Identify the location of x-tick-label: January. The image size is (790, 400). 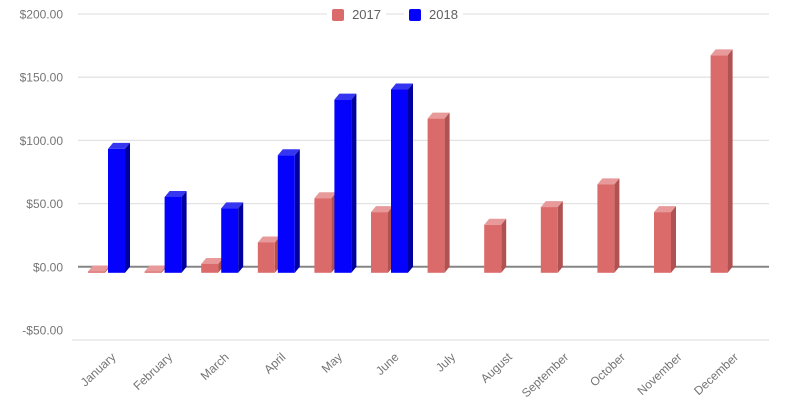
(98, 369).